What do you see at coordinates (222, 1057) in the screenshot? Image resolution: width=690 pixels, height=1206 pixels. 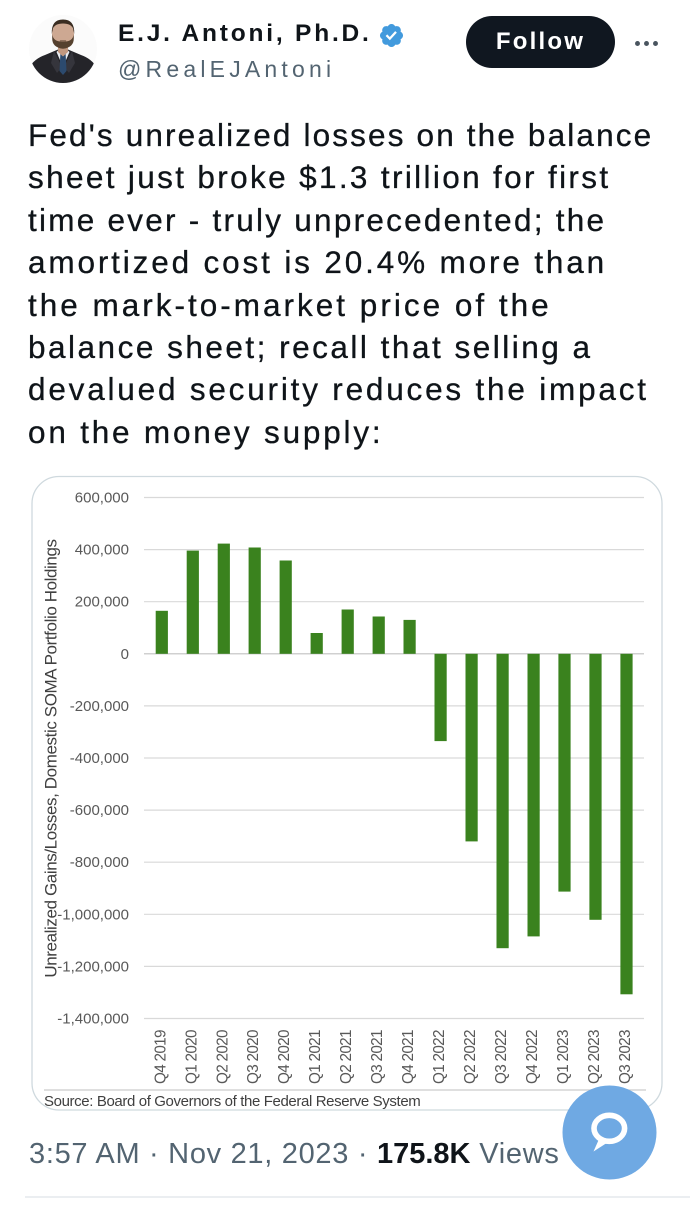 I see `svg-text: Q2 2020` at bounding box center [222, 1057].